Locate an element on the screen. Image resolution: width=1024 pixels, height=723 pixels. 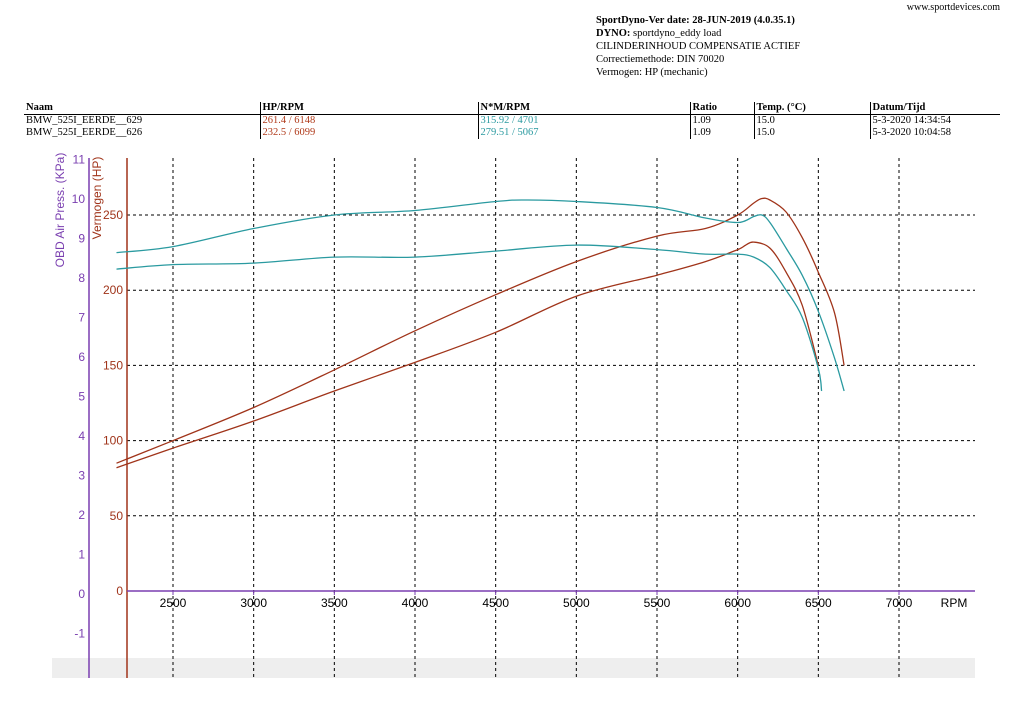
left-tick-label: 1 is located at coordinates (81, 555).